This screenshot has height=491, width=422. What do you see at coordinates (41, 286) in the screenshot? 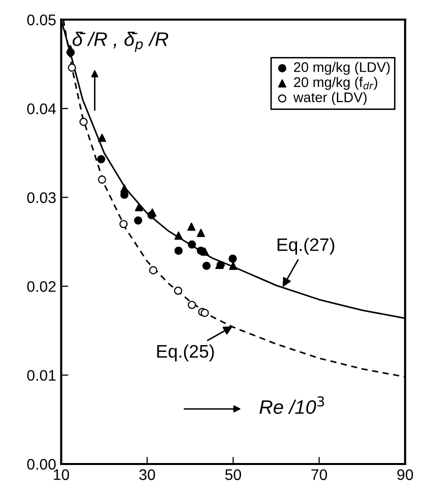
I see `y-tick-label: 0.02` at bounding box center [41, 286].